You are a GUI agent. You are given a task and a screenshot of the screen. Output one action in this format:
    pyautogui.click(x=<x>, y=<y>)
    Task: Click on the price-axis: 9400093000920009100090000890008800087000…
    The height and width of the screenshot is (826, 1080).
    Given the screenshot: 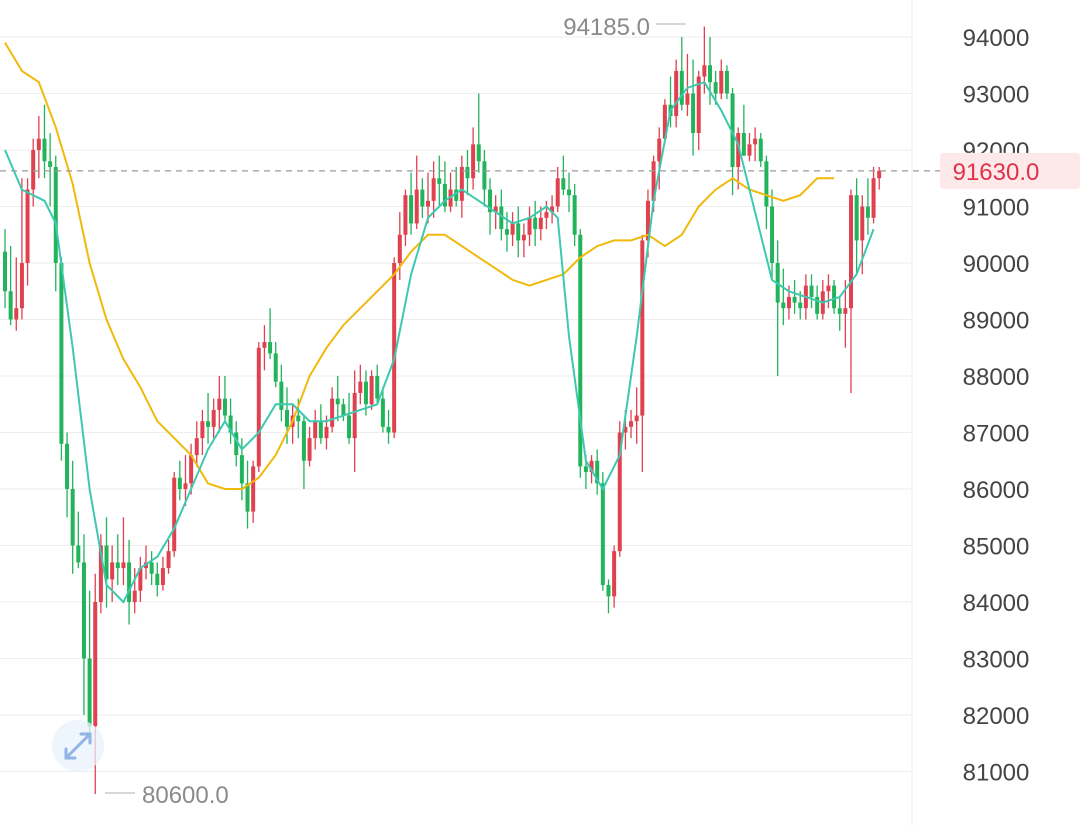 What is the action you would take?
    pyautogui.click(x=996, y=406)
    